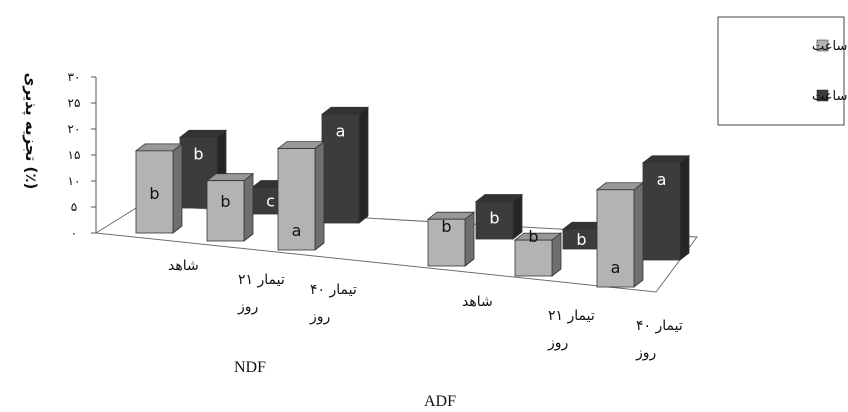 The width and height of the screenshot is (848, 412). What do you see at coordinates (250, 367) in the screenshot?
I see `group-label: NDF` at bounding box center [250, 367].